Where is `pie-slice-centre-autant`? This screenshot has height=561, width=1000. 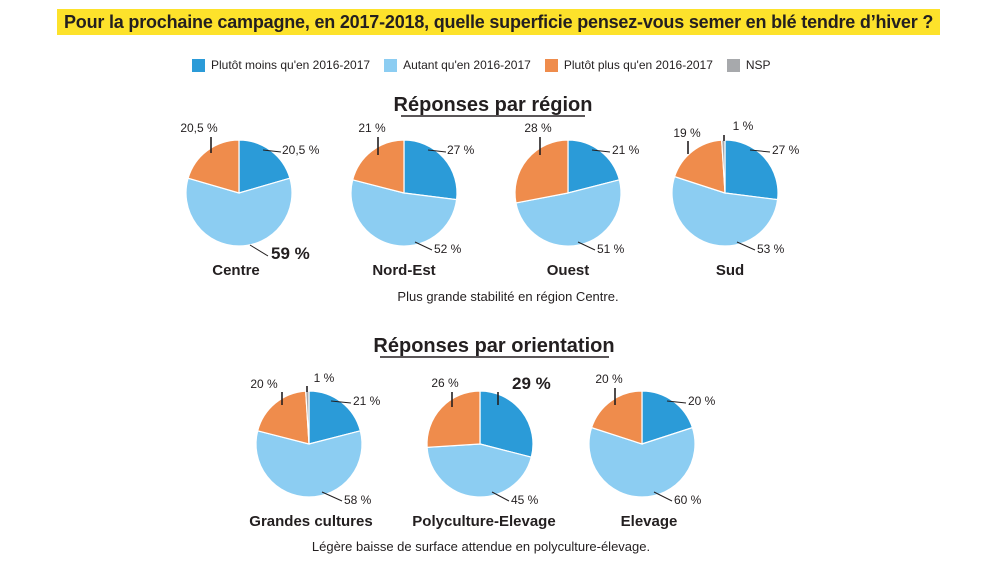 pie-slice-centre-autant is located at coordinates (239, 212).